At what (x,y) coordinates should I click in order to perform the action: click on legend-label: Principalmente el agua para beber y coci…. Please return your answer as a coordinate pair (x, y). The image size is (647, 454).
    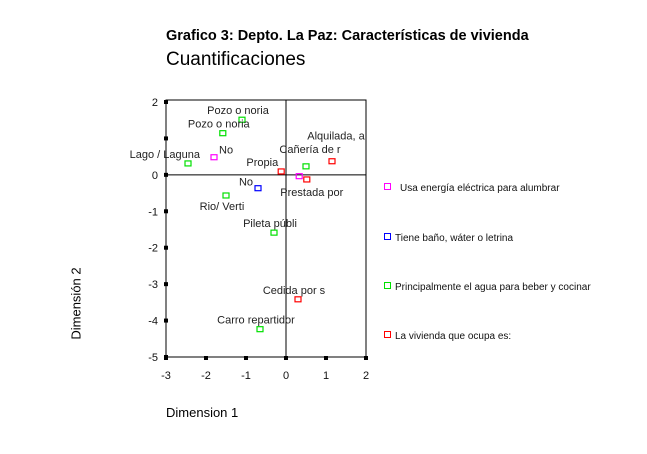
    Looking at the image, I should click on (493, 287).